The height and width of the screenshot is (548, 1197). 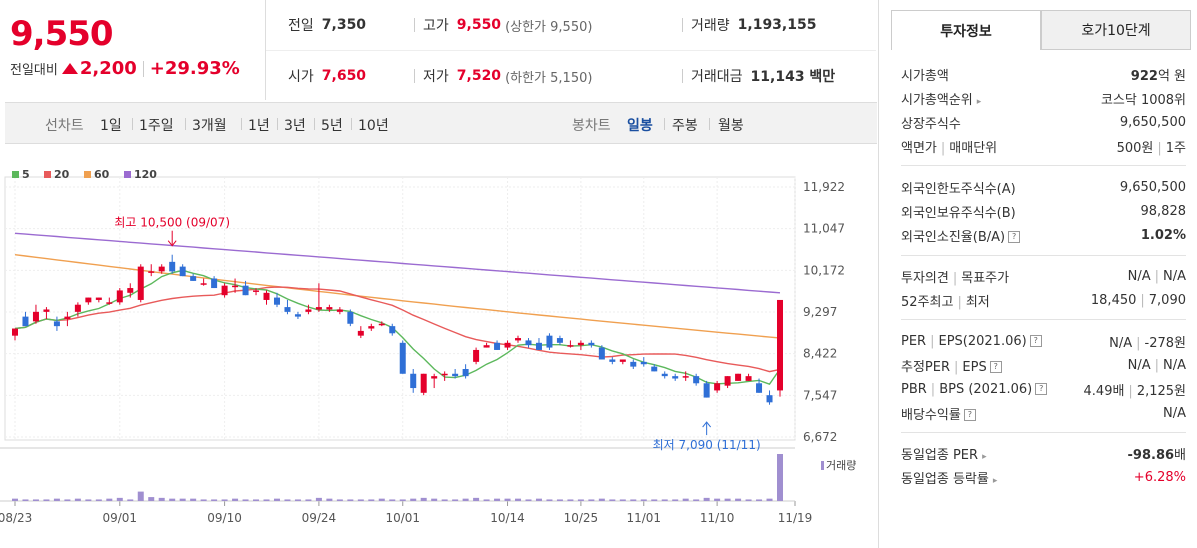 I want to click on period-5y: 5년, so click(x=332, y=126).